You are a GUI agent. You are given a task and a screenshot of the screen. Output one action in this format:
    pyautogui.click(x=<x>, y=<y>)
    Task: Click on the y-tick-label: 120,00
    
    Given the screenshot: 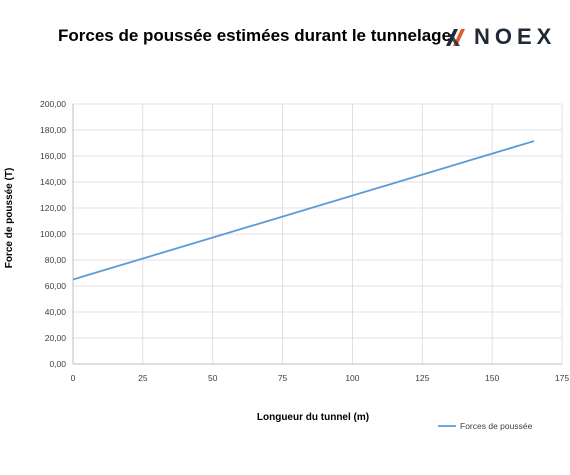 What is the action you would take?
    pyautogui.click(x=53, y=208)
    